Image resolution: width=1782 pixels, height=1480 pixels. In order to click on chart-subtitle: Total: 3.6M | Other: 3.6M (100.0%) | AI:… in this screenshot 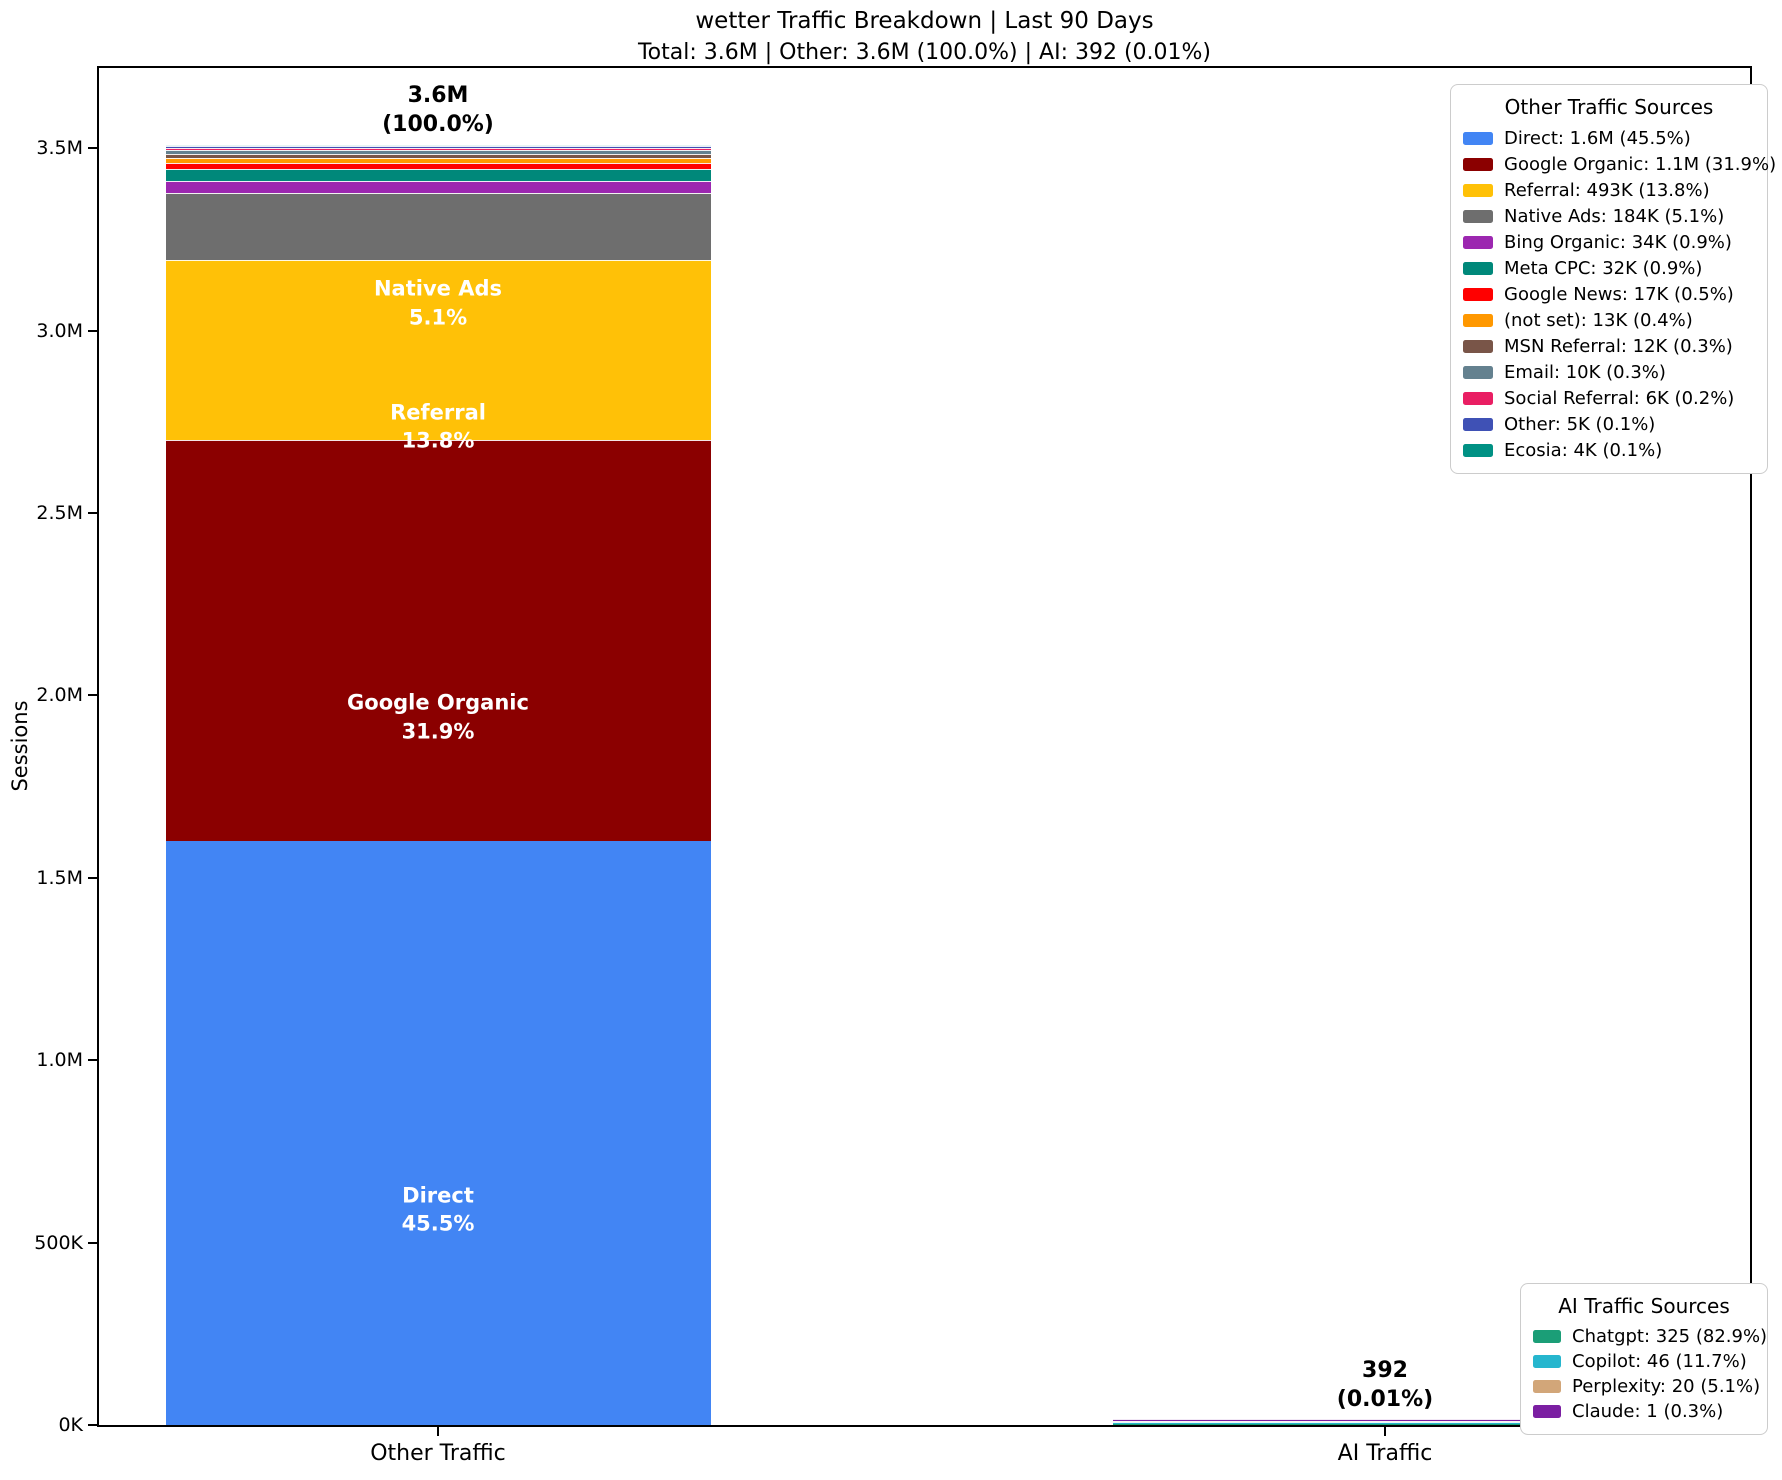, I will do `click(924, 52)`.